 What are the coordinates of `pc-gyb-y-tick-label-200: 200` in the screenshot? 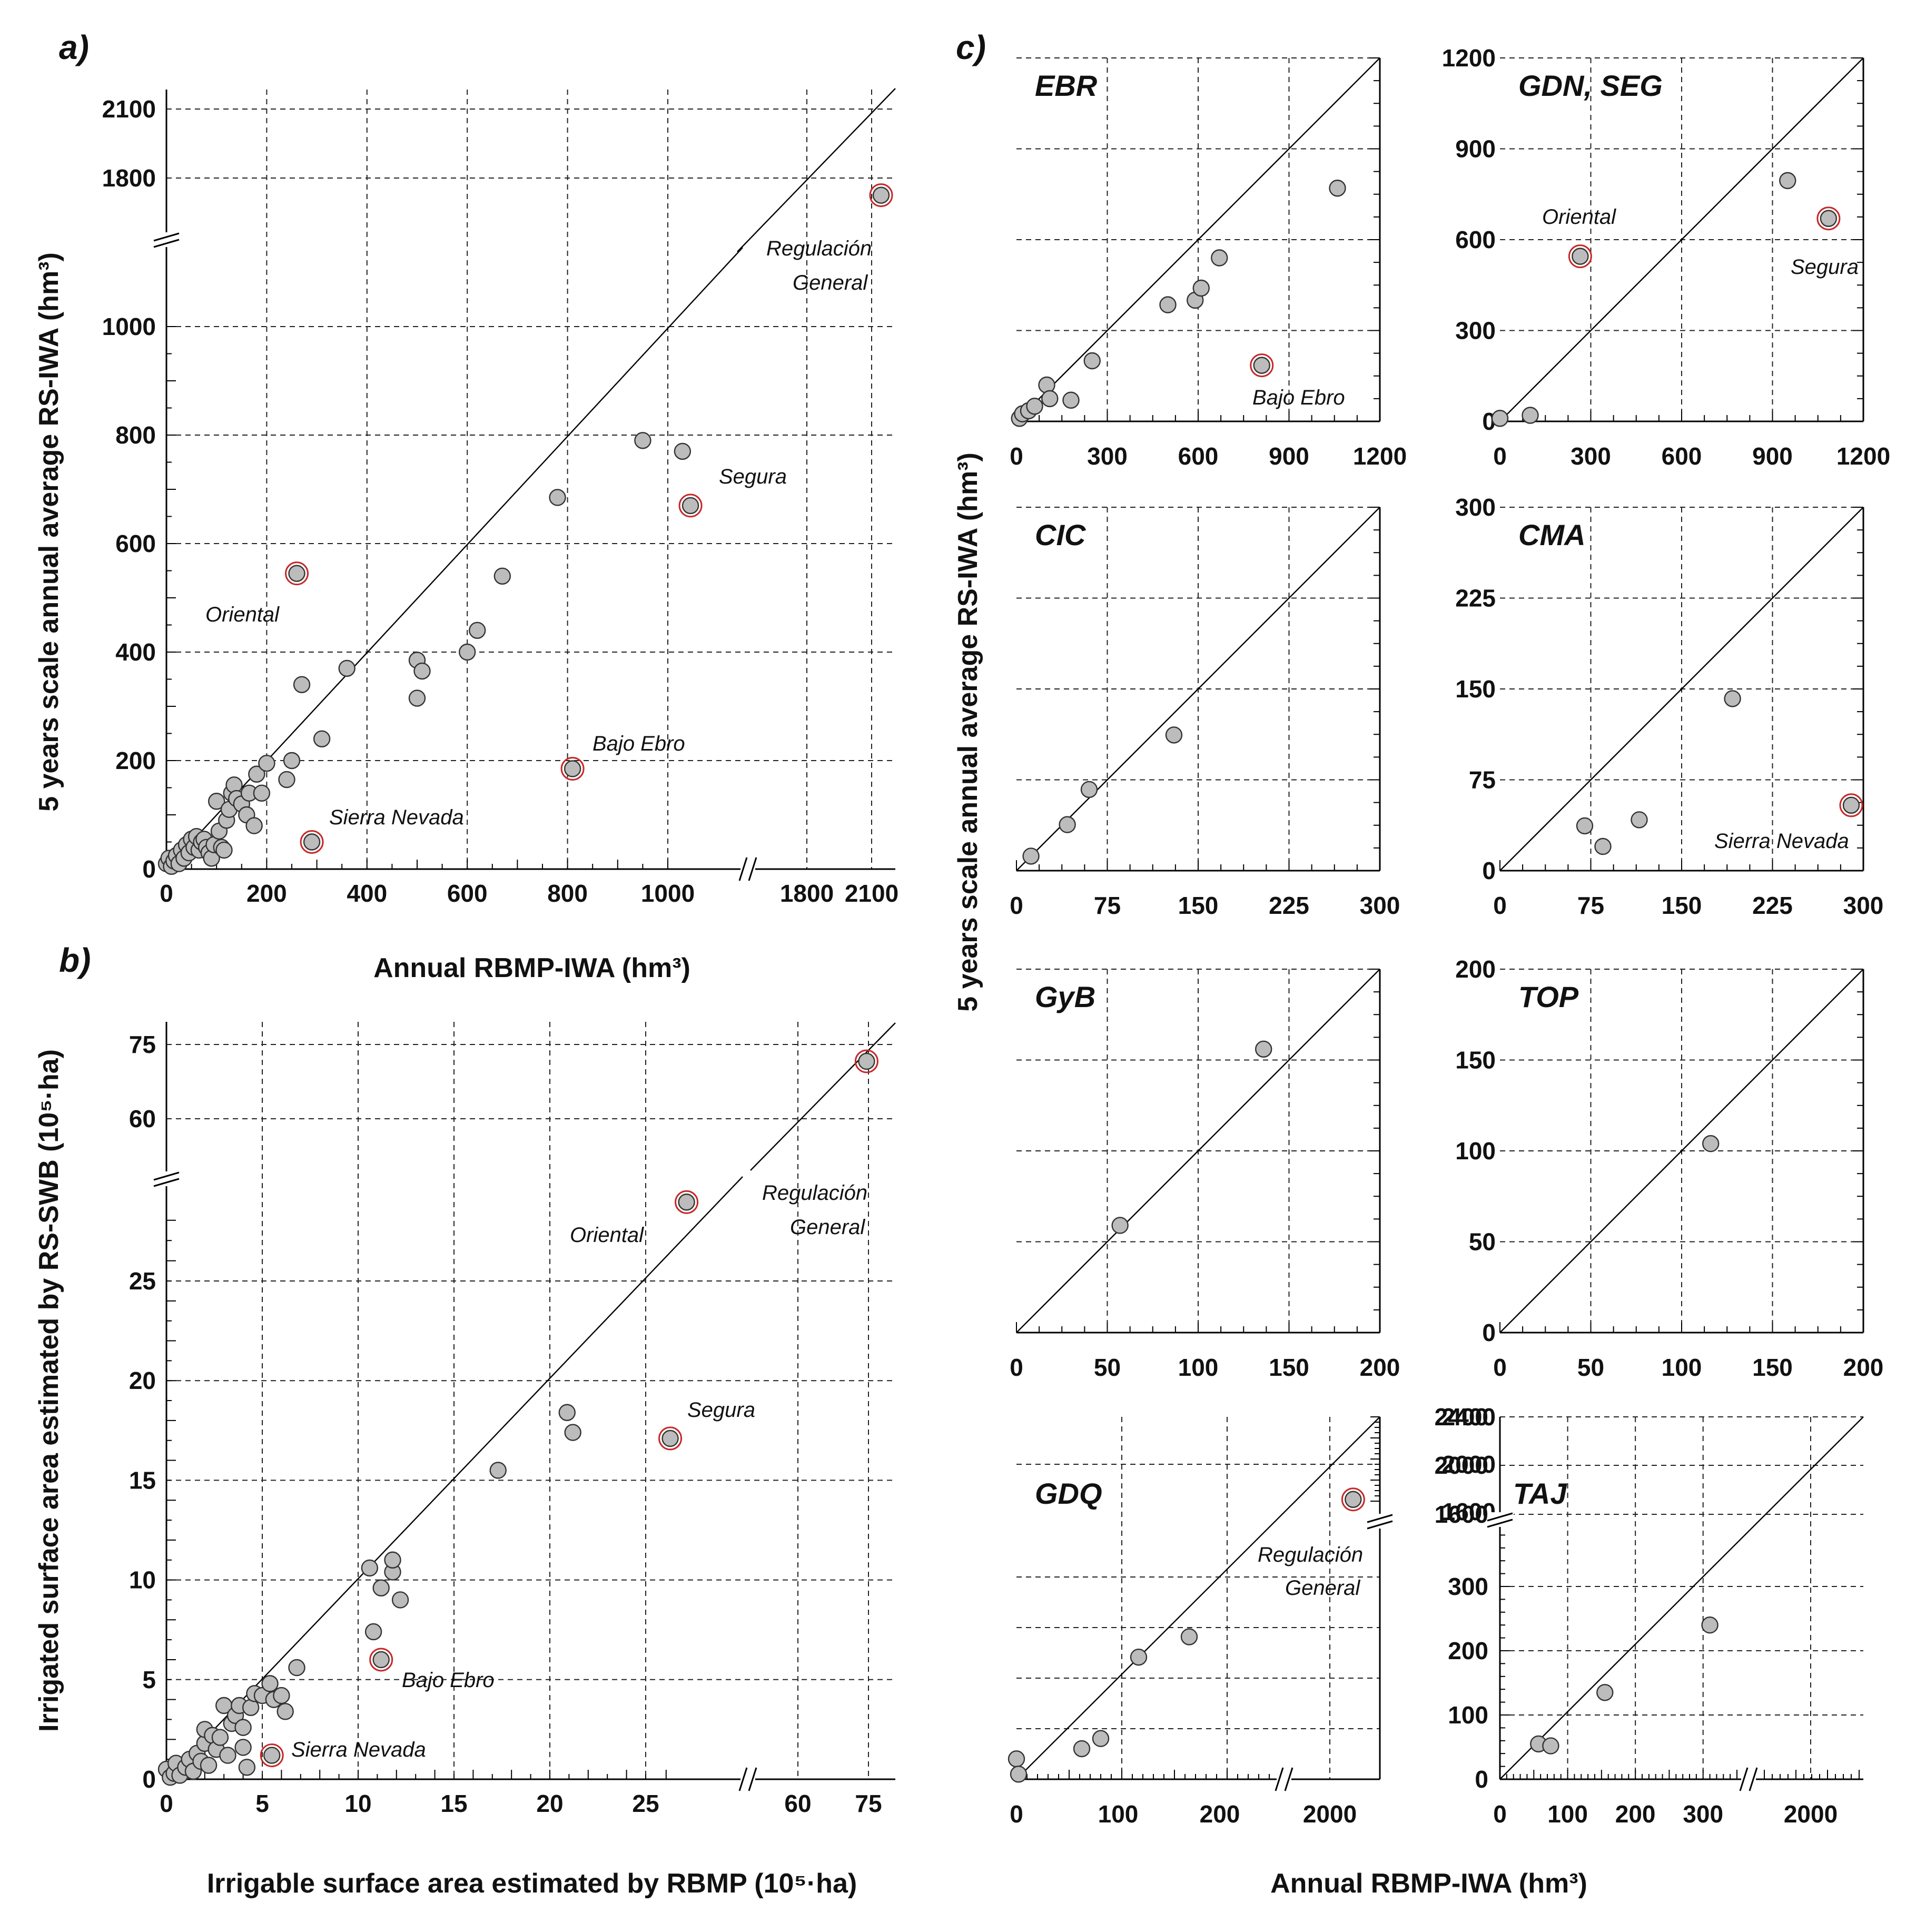 It's located at (1475, 969).